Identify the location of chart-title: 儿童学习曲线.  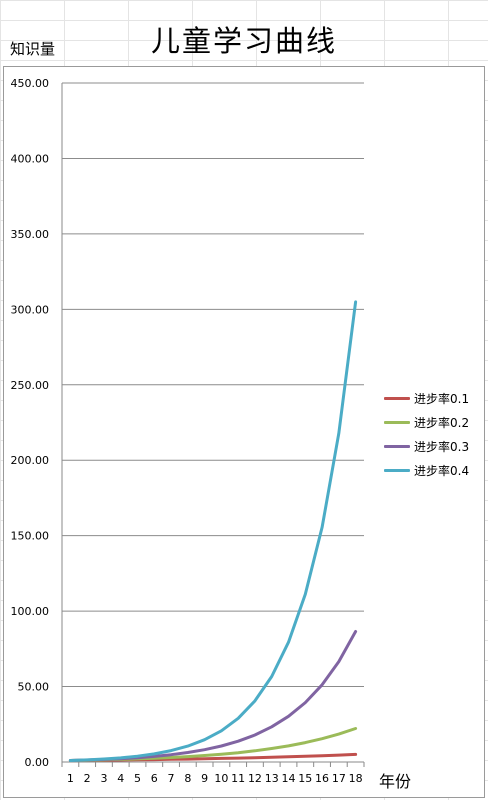
(243, 41).